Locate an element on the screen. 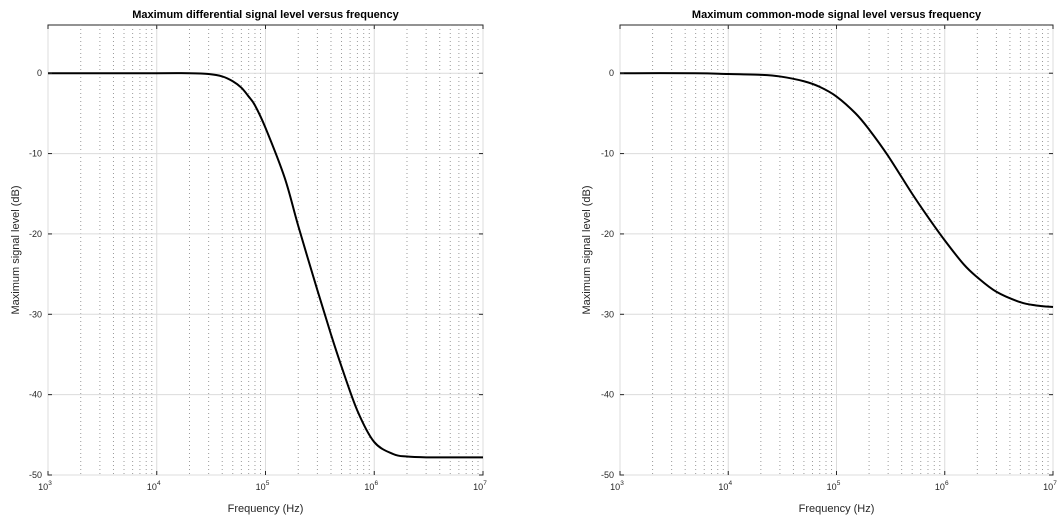 This screenshot has width=1059, height=519. x-axis-label-common-mode: Frequency (Hz) is located at coordinates (837, 509).